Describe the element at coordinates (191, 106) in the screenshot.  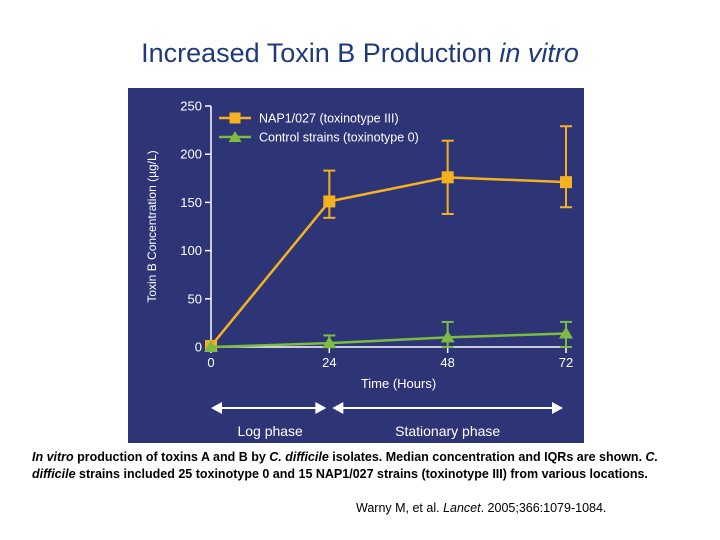
I see `y-tick-label-5: 250` at that location.